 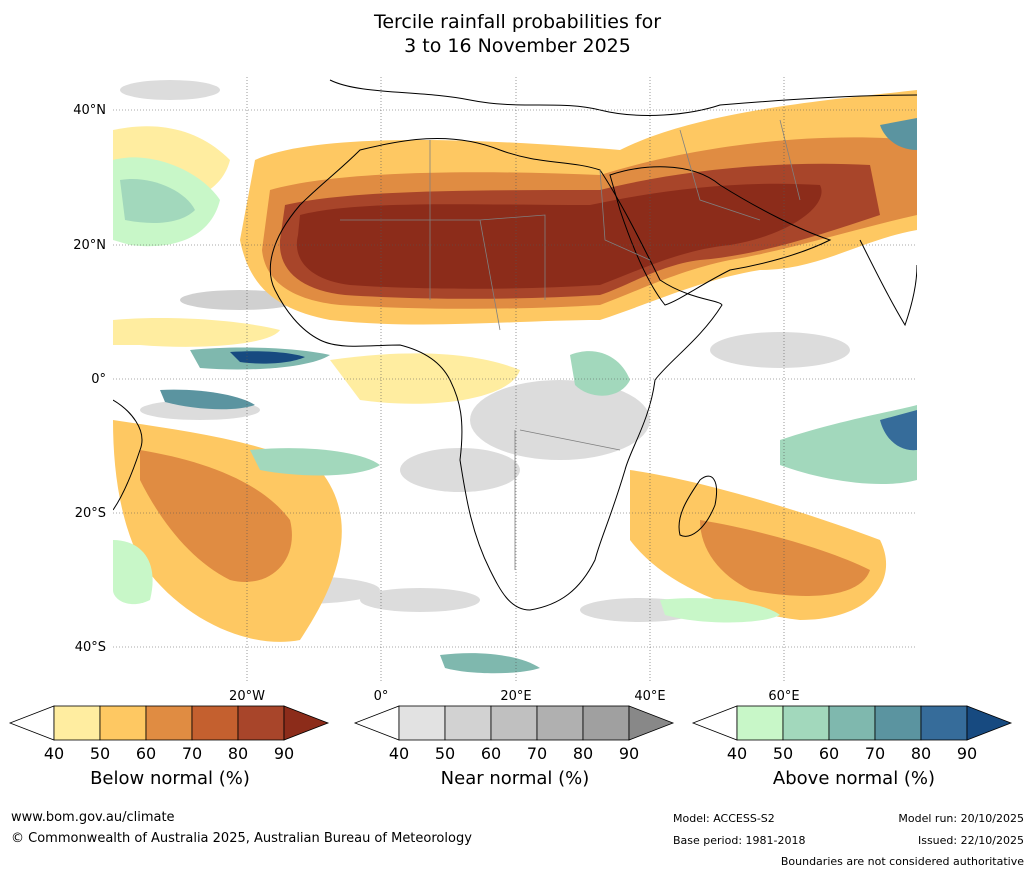 What do you see at coordinates (921, 753) in the screenshot?
I see `above-tick-label: 80` at bounding box center [921, 753].